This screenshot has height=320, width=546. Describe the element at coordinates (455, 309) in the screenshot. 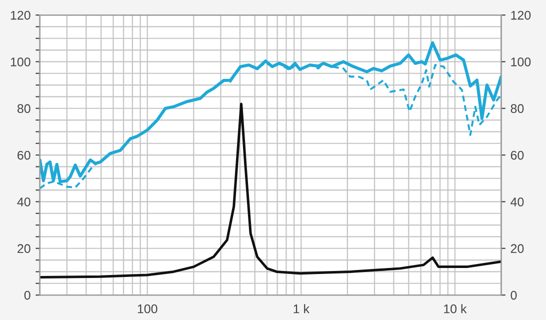

I see `x-tick-label: 10 k` at that location.